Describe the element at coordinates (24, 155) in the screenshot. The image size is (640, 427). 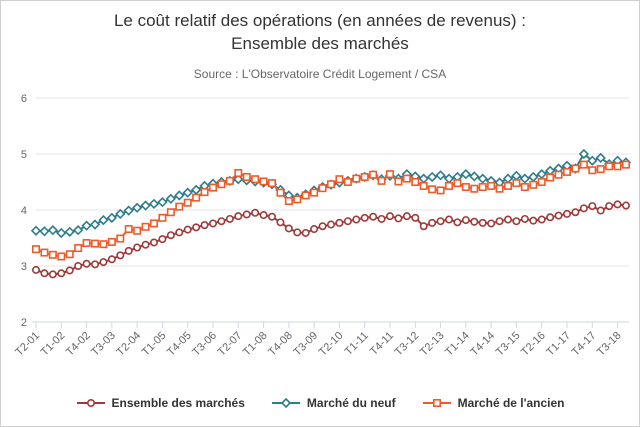
I see `y-axis-label: 5` at that location.